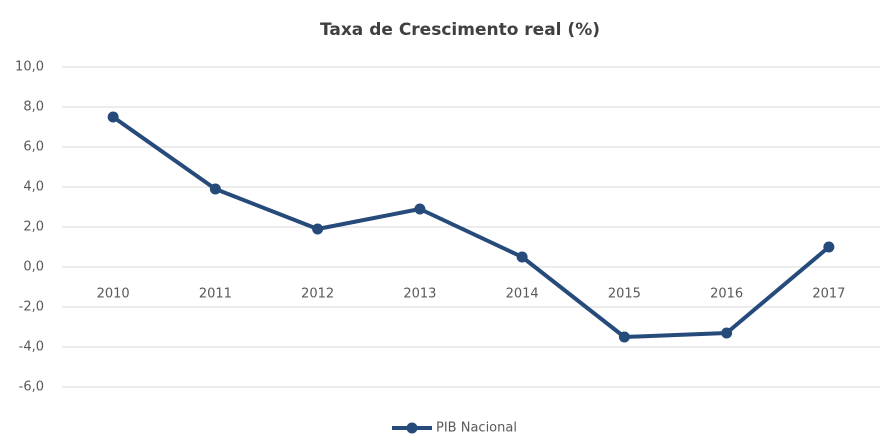 This screenshot has width=888, height=434. I want to click on y-tick-label: -4,0, so click(31, 347).